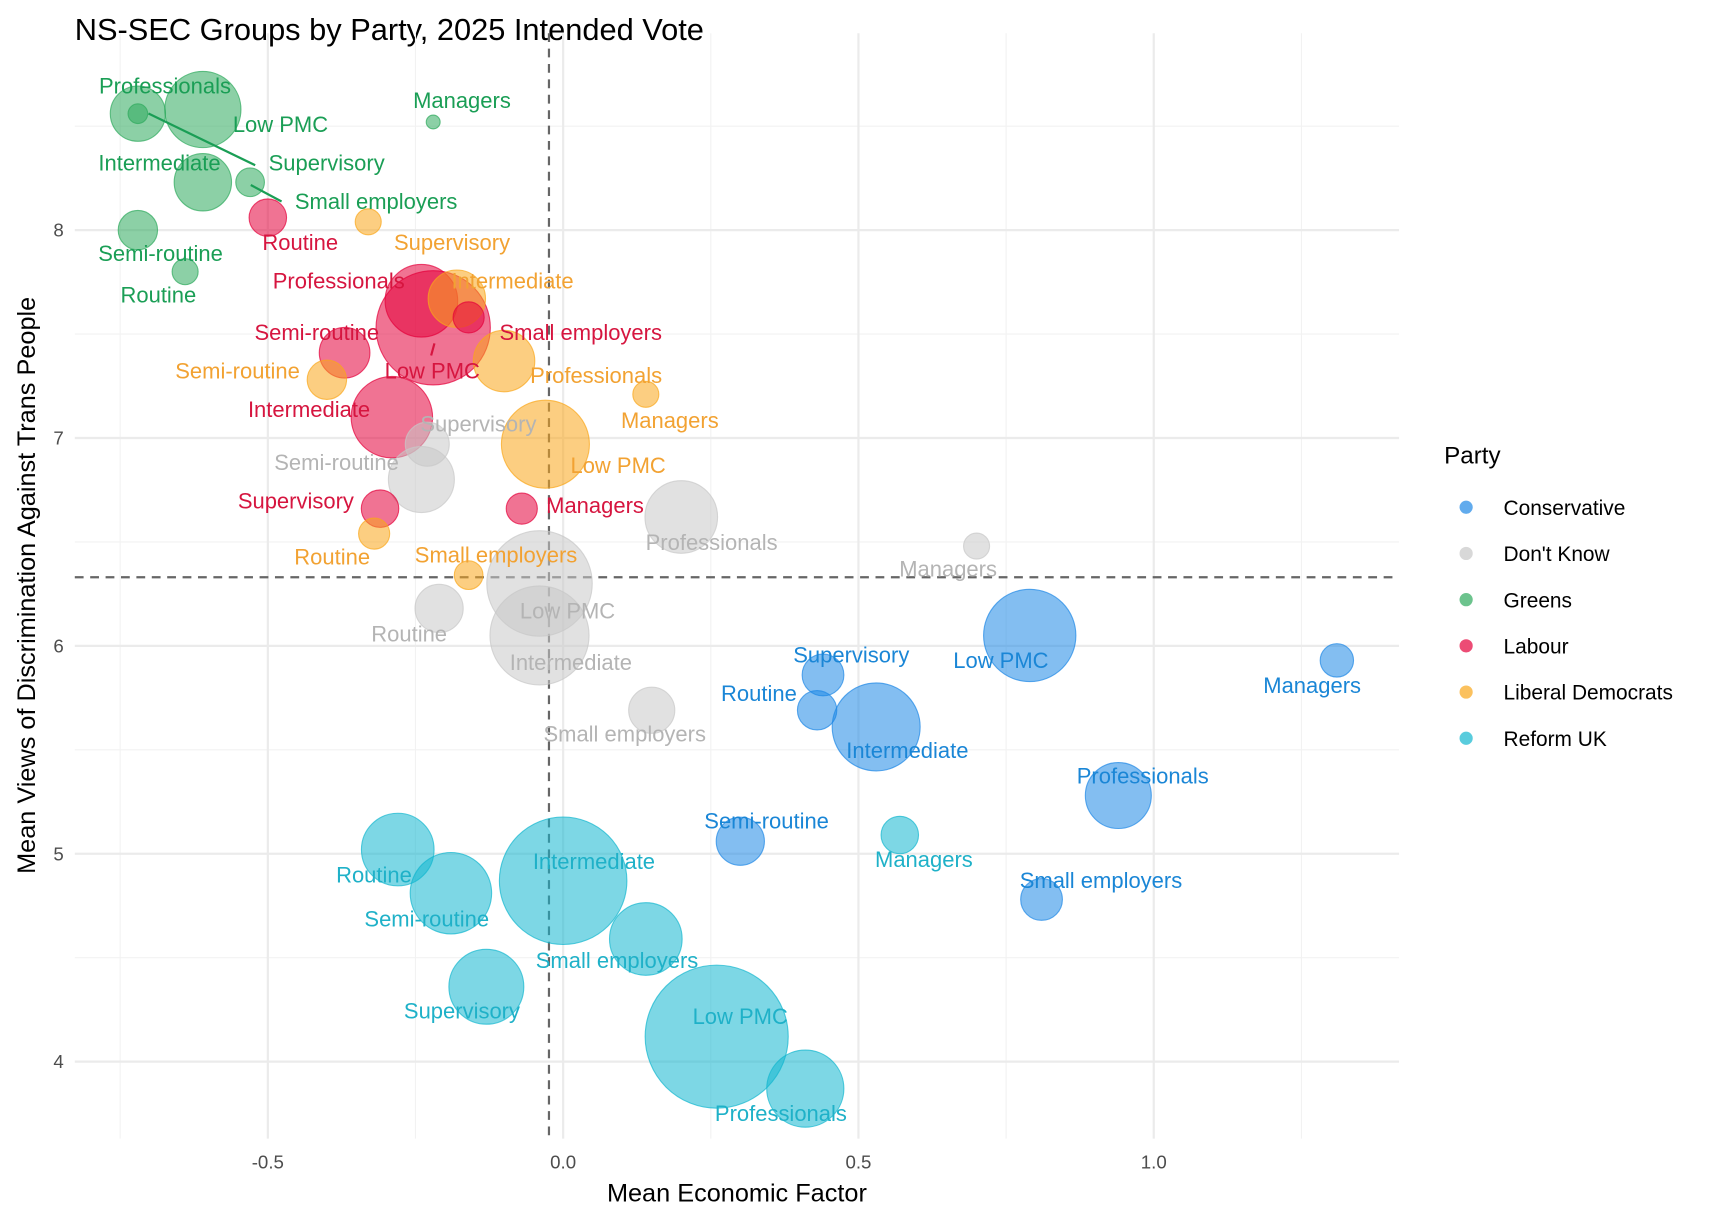 This screenshot has width=1718, height=1218. Describe the element at coordinates (571, 662) in the screenshot. I see `label-don-t-know-intermediate: Intermediate` at that location.